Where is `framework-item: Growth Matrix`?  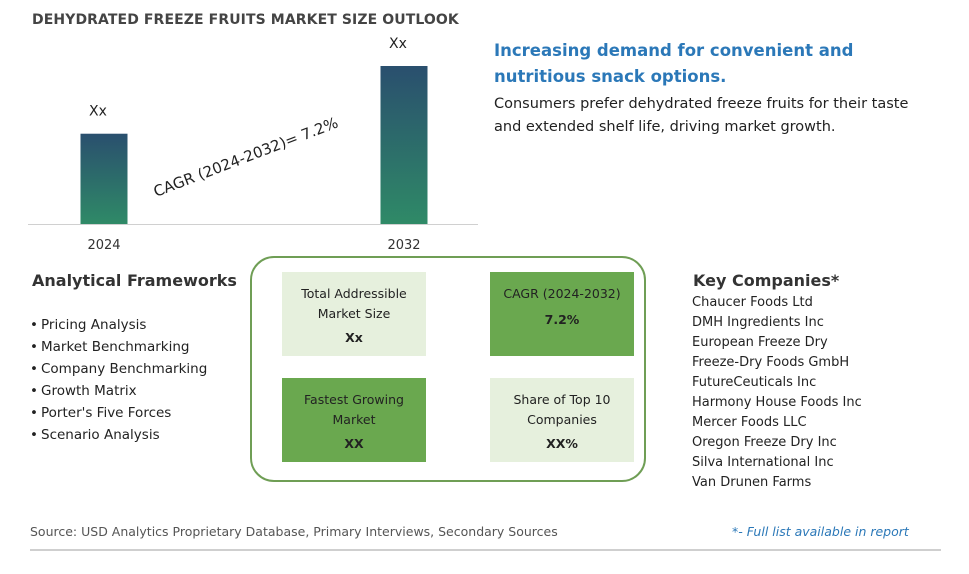 framework-item: Growth Matrix is located at coordinates (118, 391).